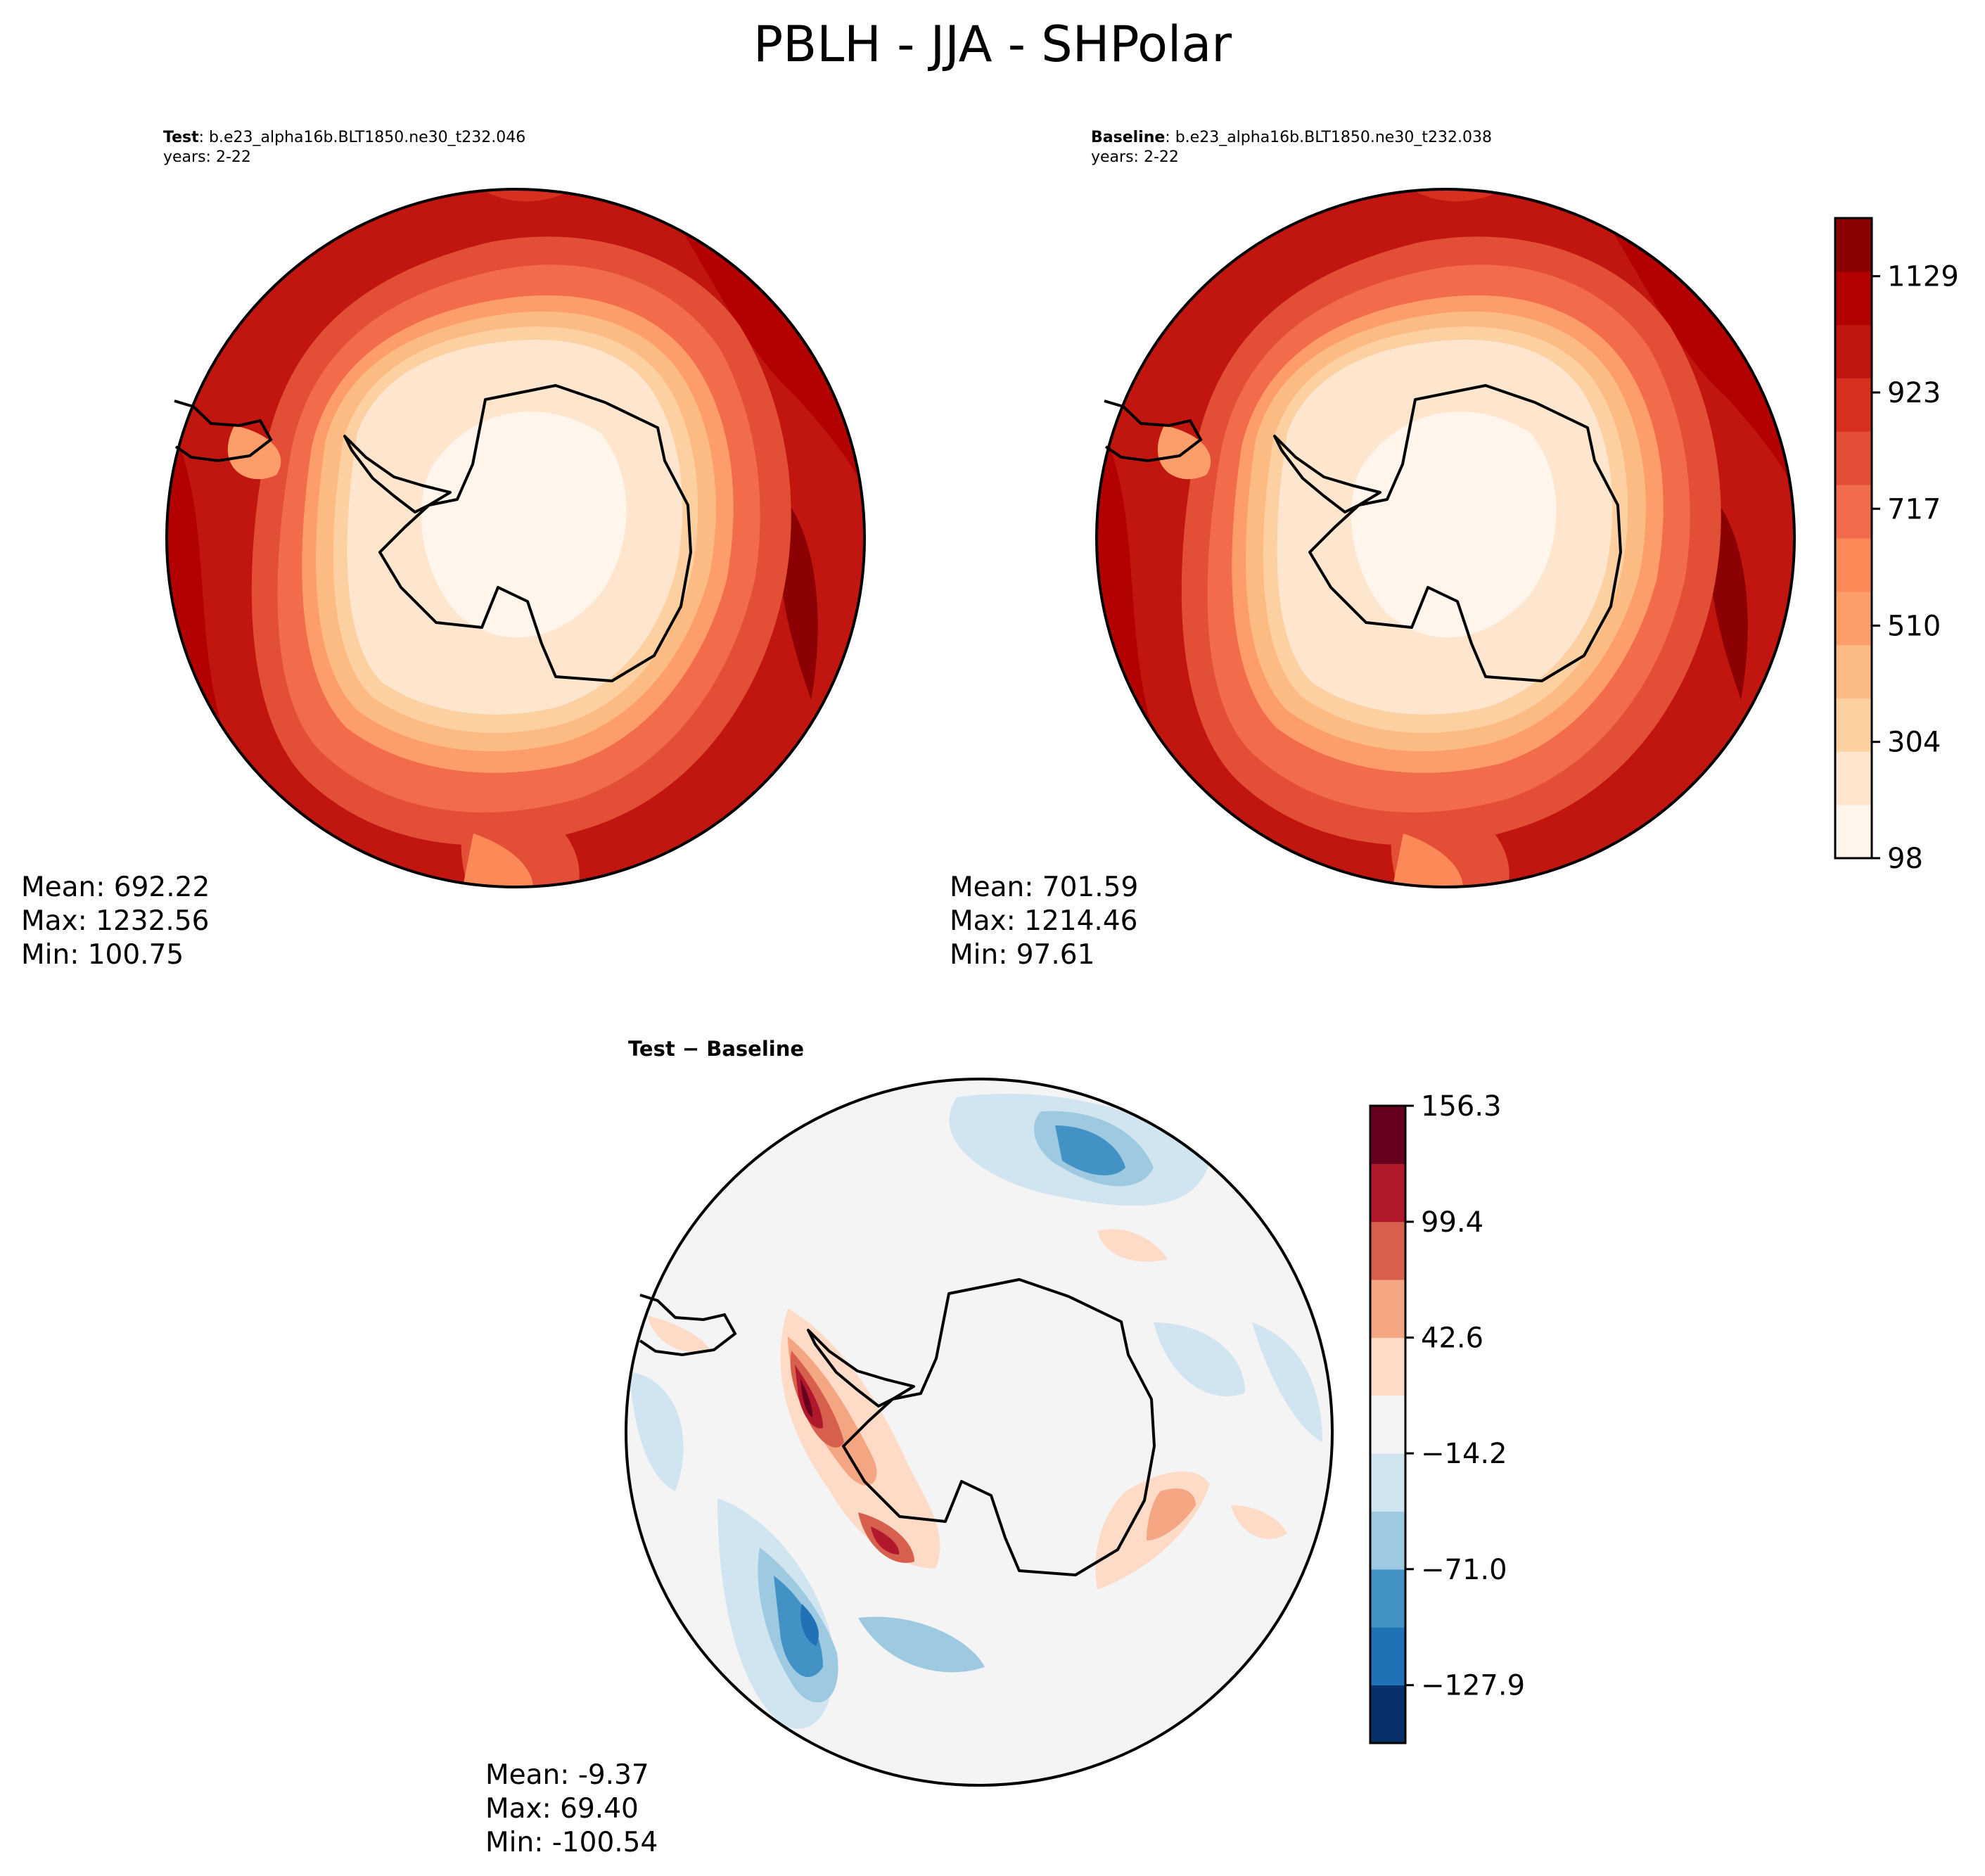 This screenshot has height=1876, width=1985. Describe the element at coordinates (1897, 546) in the screenshot. I see `abs-colorbar: 98 304 510 717 923 1129` at that location.